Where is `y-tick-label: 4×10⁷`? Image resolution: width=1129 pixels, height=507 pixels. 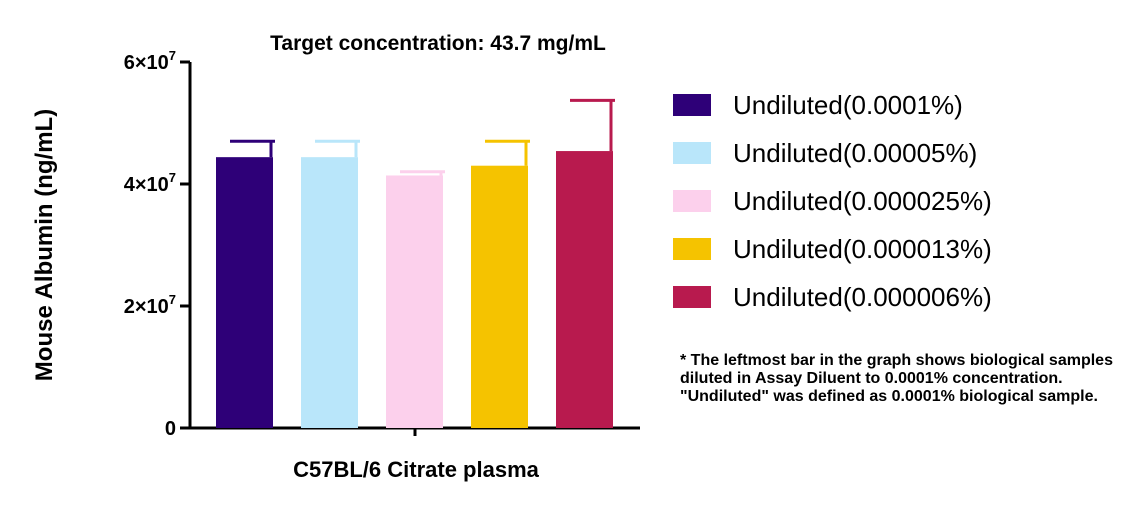
y-tick-label: 4×10⁷ is located at coordinates (150, 183).